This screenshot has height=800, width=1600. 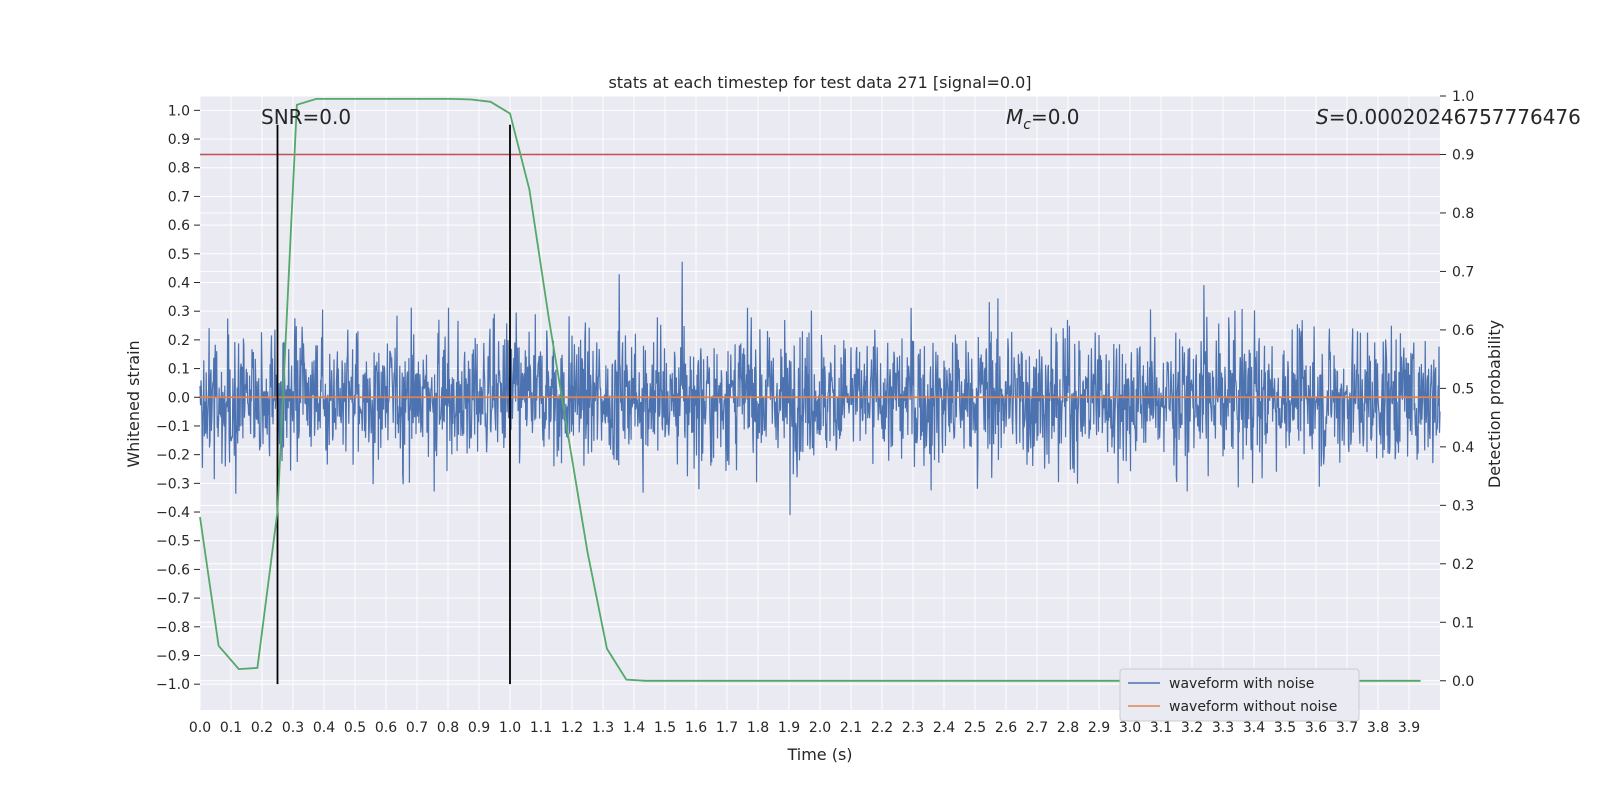 What do you see at coordinates (1463, 331) in the screenshot?
I see `y2-tick-label: 0.6` at bounding box center [1463, 331].